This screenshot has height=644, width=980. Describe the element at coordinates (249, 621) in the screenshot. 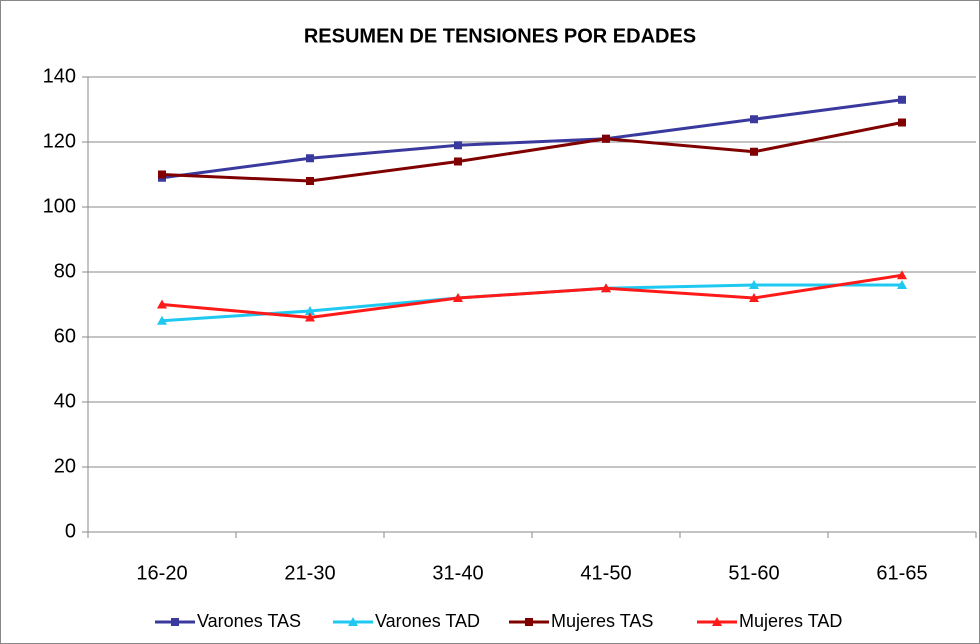

I see `legend-label: Varones TAS` at that location.